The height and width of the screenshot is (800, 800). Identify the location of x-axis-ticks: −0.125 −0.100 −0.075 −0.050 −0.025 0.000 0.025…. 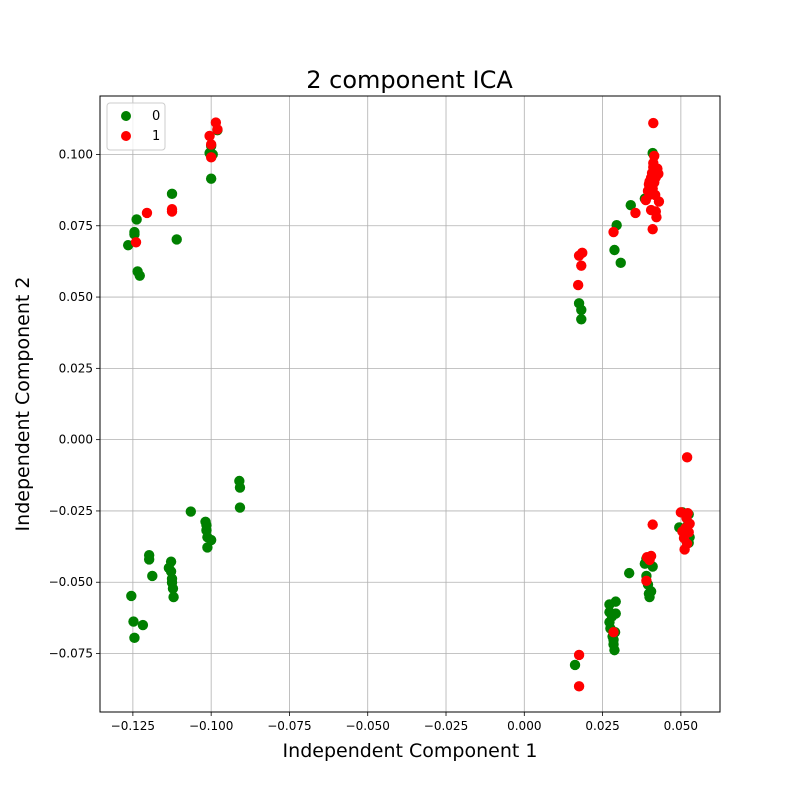
(404, 722).